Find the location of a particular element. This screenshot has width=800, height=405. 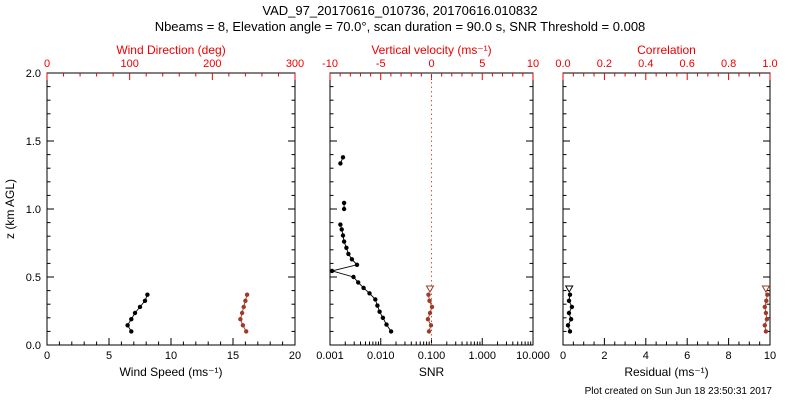

bottom-tick-label: 0.001 is located at coordinates (330, 356).